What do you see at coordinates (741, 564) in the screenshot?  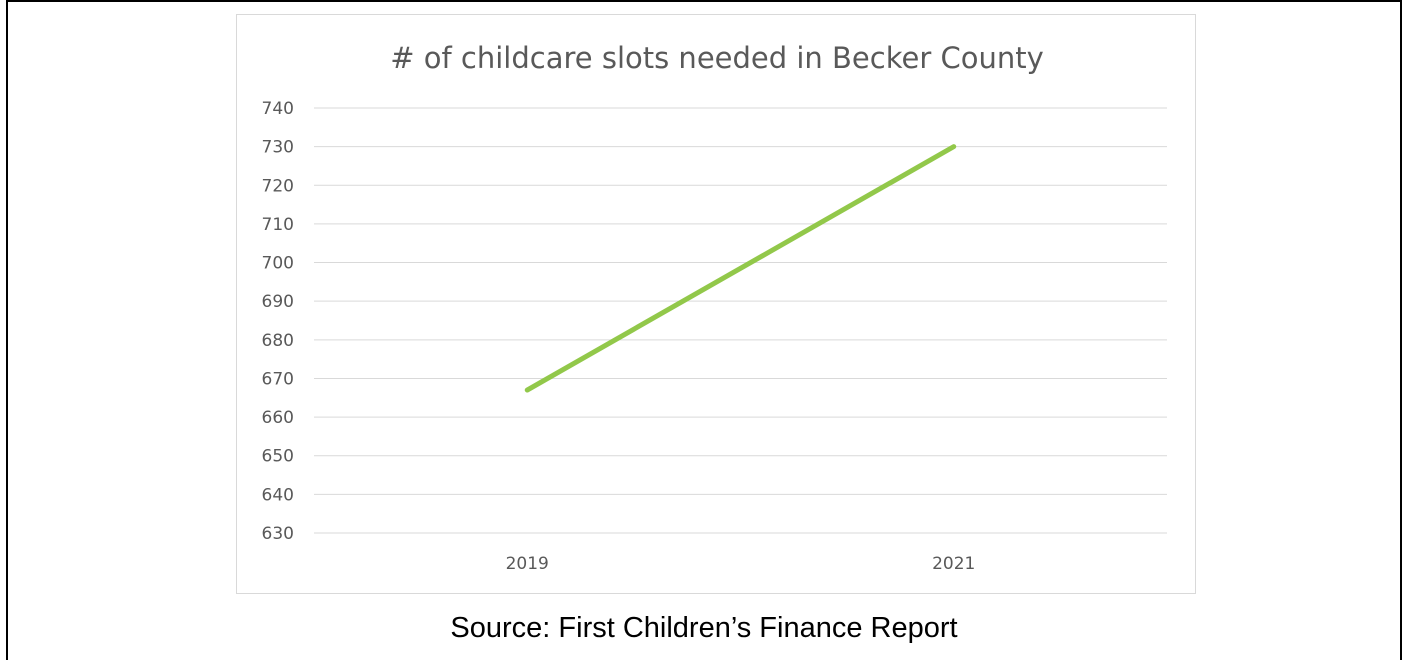 I see `x-axis-ticks: 2019 2021` at bounding box center [741, 564].